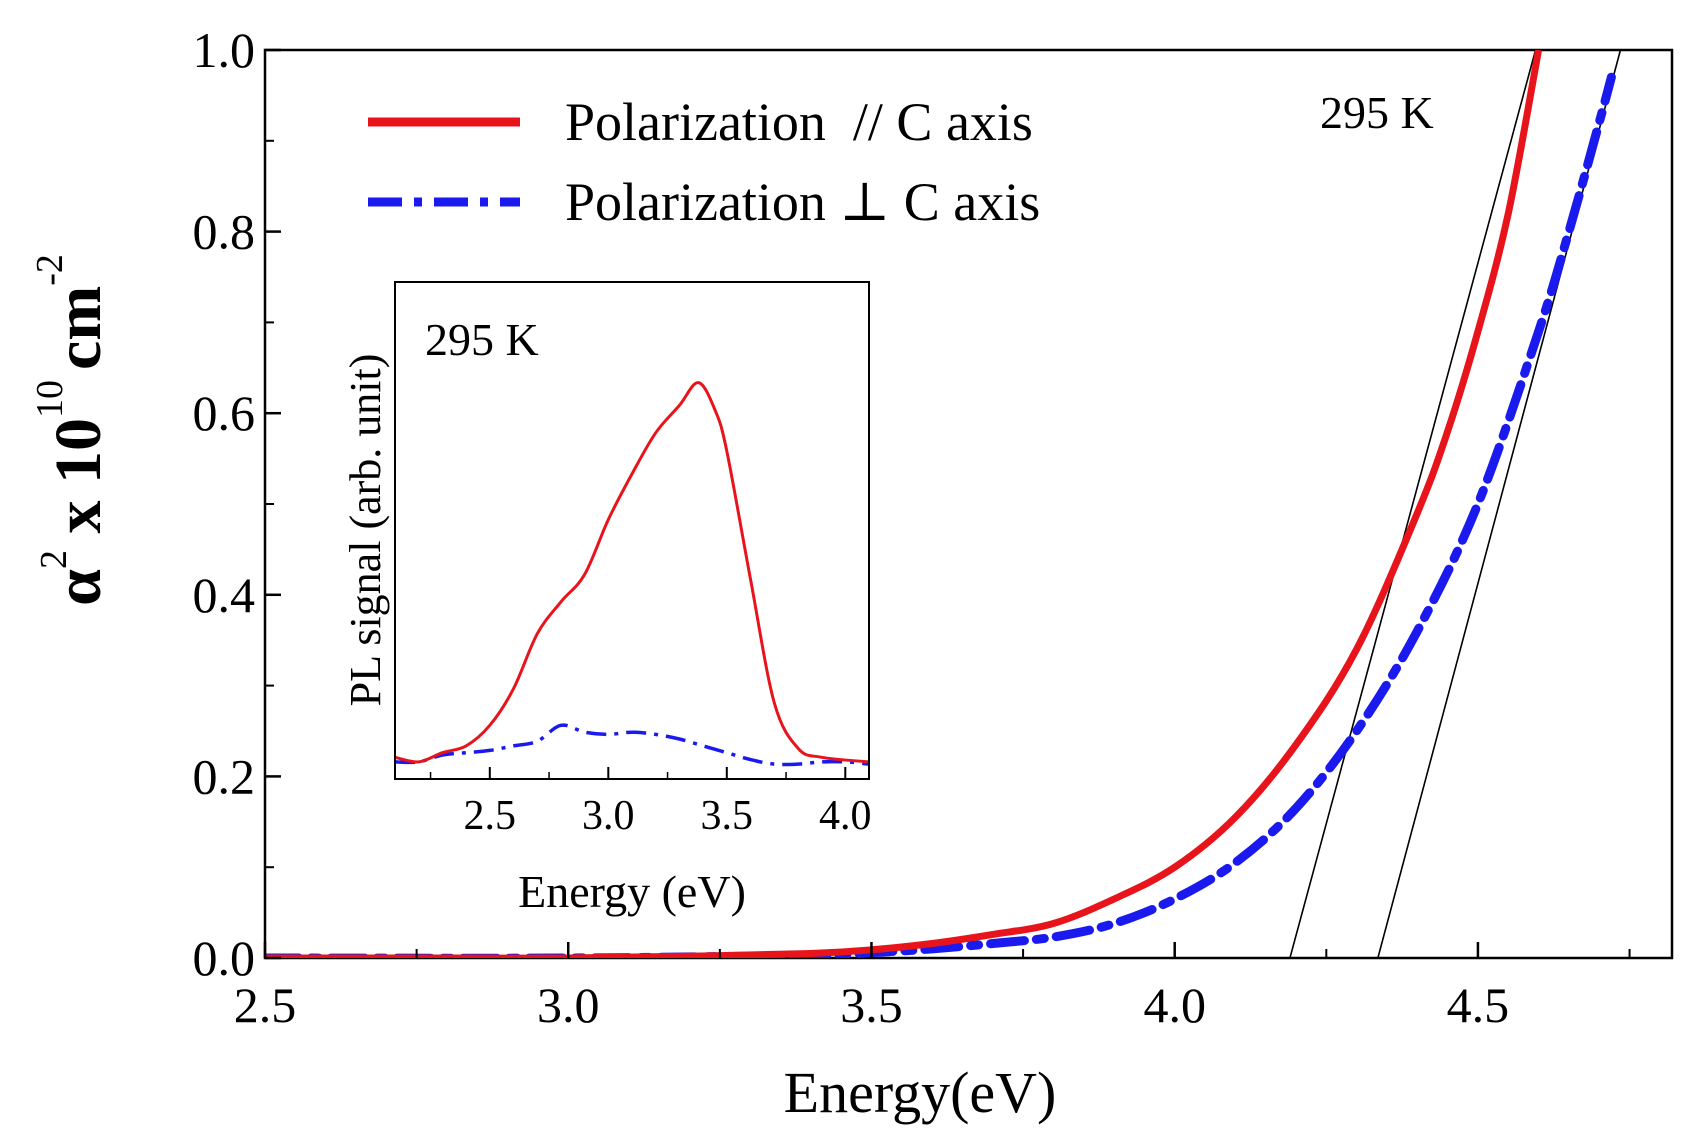 The image size is (1701, 1128). I want to click on y-label-alpha: α, so click(78, 587).